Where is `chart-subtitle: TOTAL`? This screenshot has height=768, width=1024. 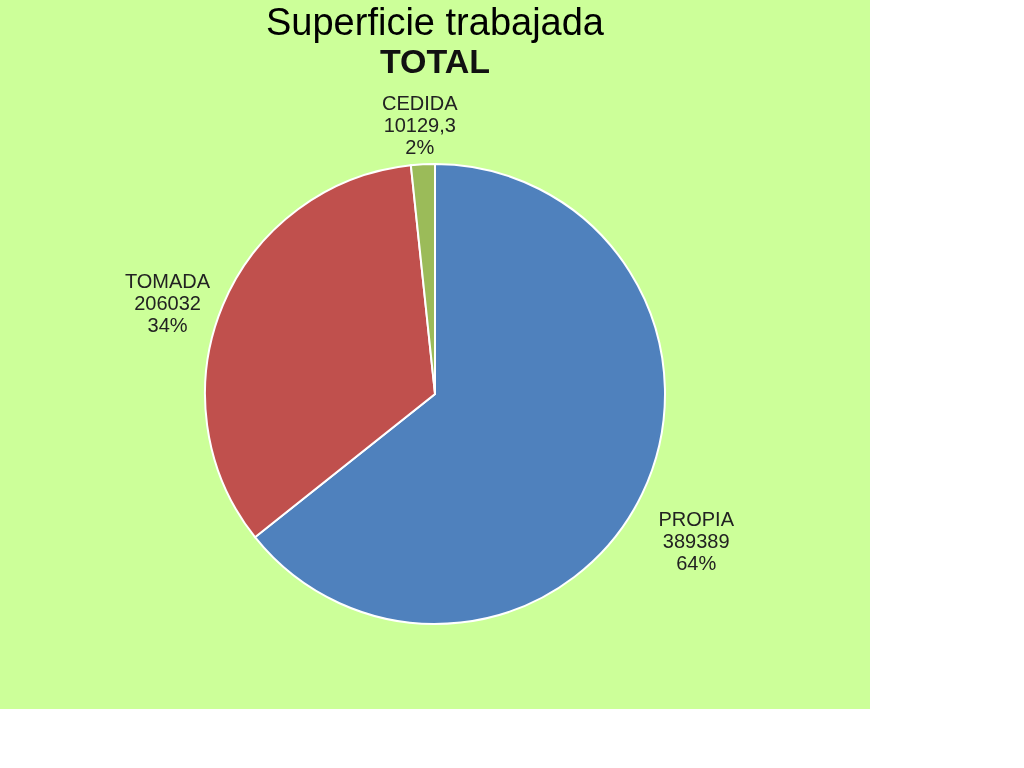
chart-subtitle: TOTAL is located at coordinates (435, 61).